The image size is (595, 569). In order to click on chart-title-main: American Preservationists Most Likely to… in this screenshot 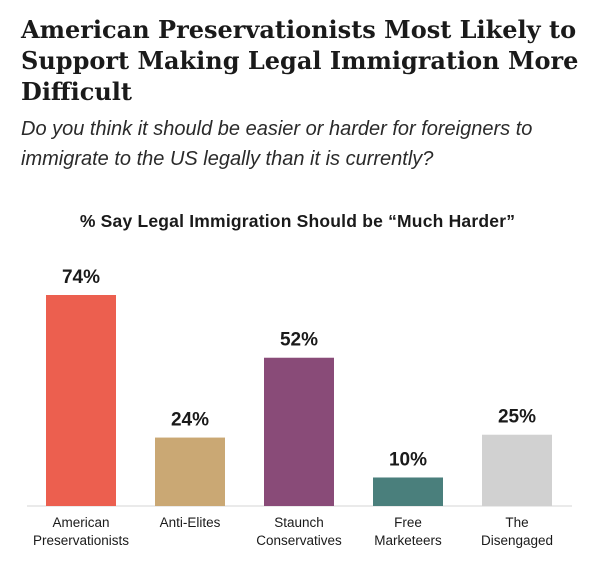, I will do `click(300, 60)`.